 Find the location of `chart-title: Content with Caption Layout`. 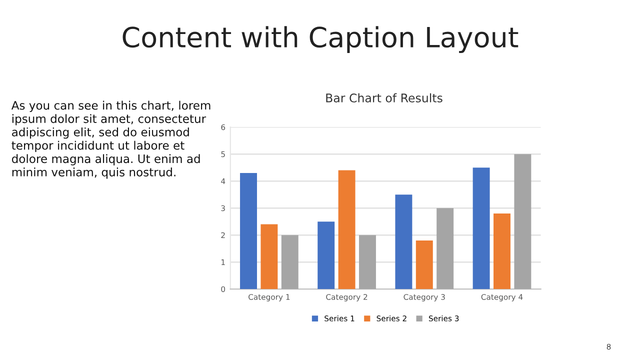

chart-title: Content with Caption Layout is located at coordinates (320, 40).